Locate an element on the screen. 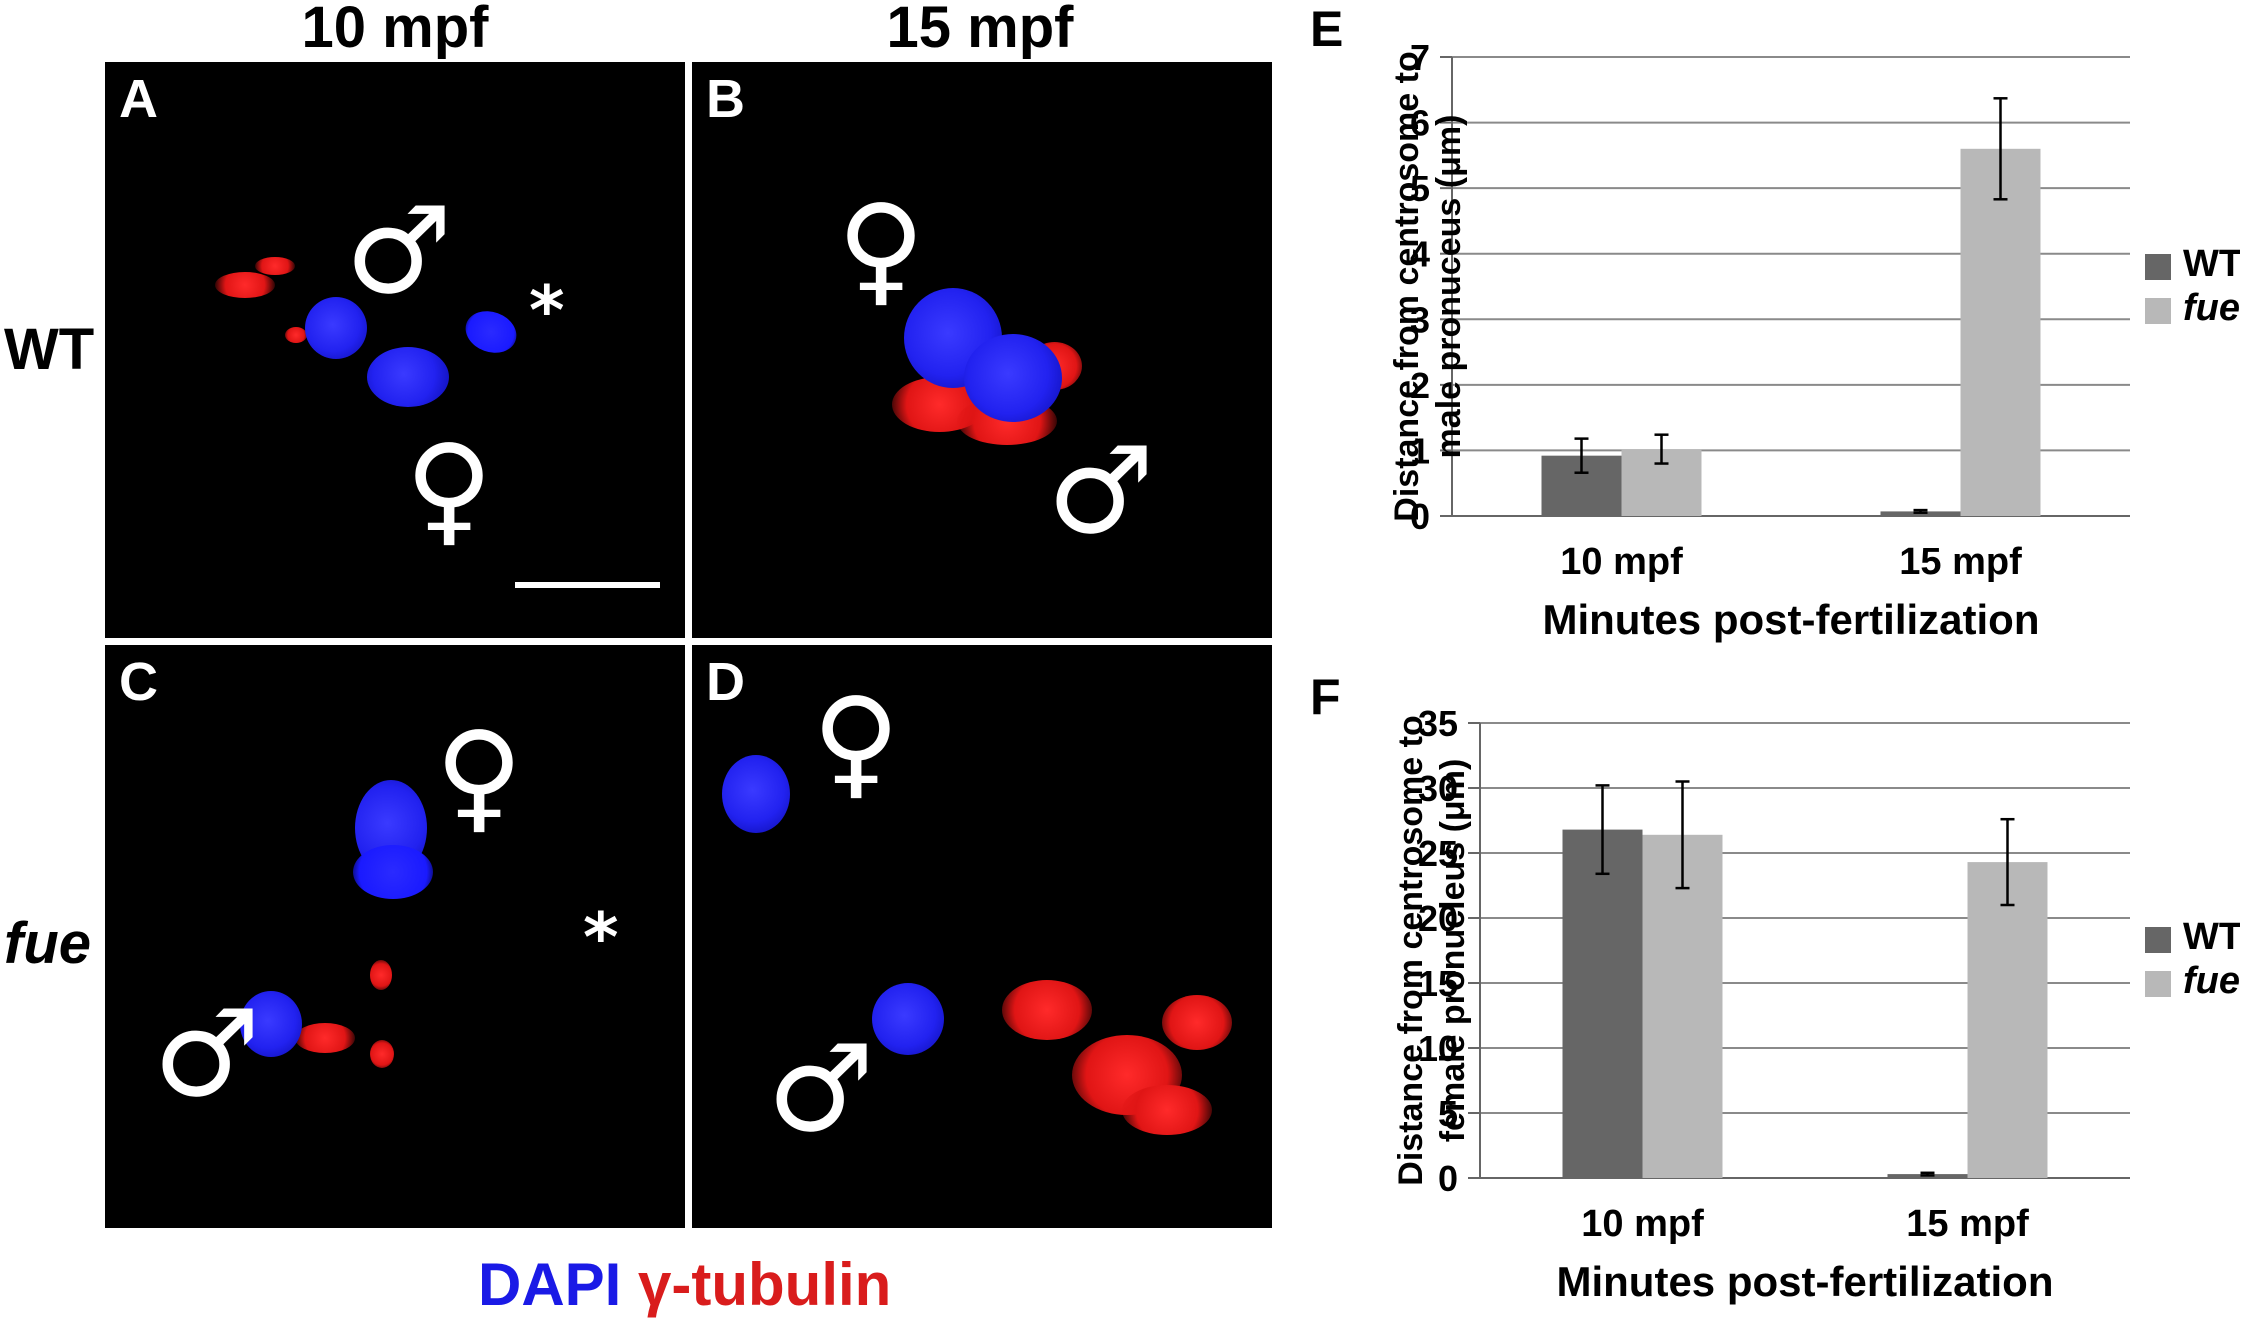 This screenshot has width=2241, height=1322. row-header-wt: WT is located at coordinates (49, 349).